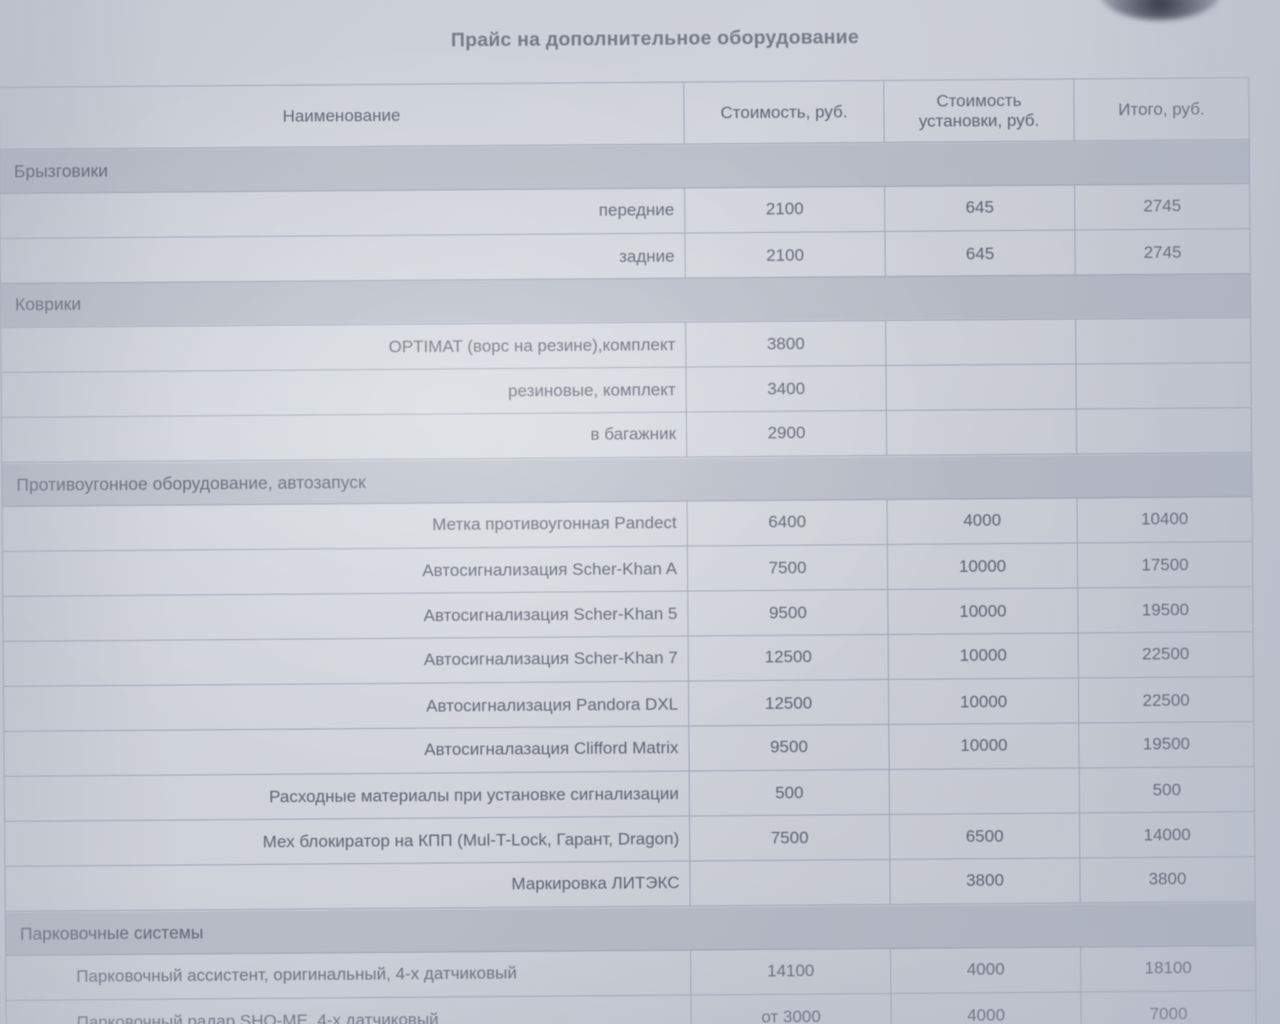 The image size is (1280, 1024). Describe the element at coordinates (784, 112) in the screenshot. I see `column-header-cost: Стоимость, руб.` at that location.